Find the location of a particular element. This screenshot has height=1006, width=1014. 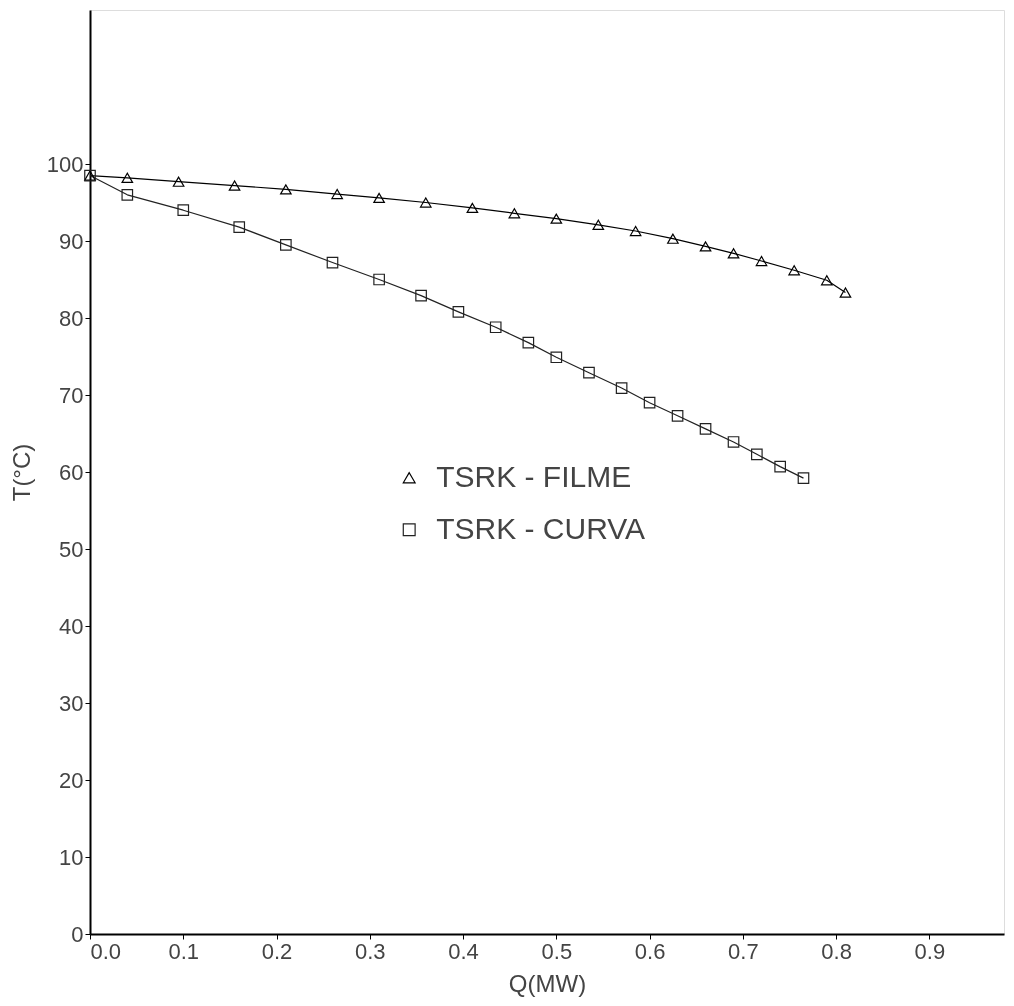

x-axis-title: Q(MW) is located at coordinates (547, 983).